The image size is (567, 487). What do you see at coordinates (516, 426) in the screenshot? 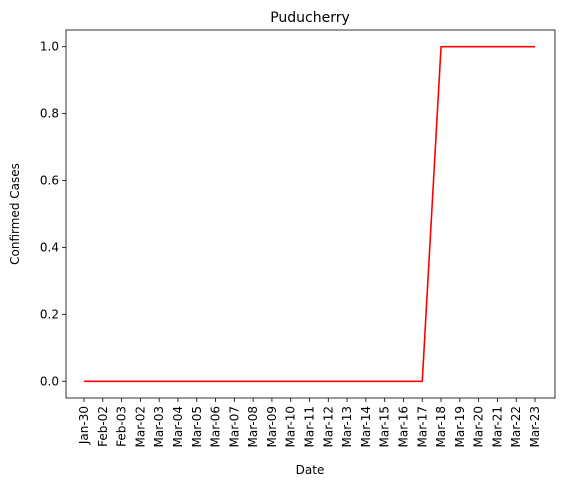
I see `x-tick-label: Mar-22` at bounding box center [516, 426].